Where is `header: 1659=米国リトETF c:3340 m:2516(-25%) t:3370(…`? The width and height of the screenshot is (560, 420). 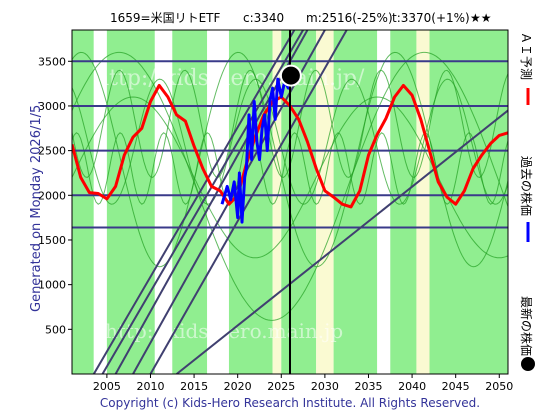 header: 1659=米国リトETF c:3340 m:2516(-25%) t:3370(… is located at coordinates (301, 18).